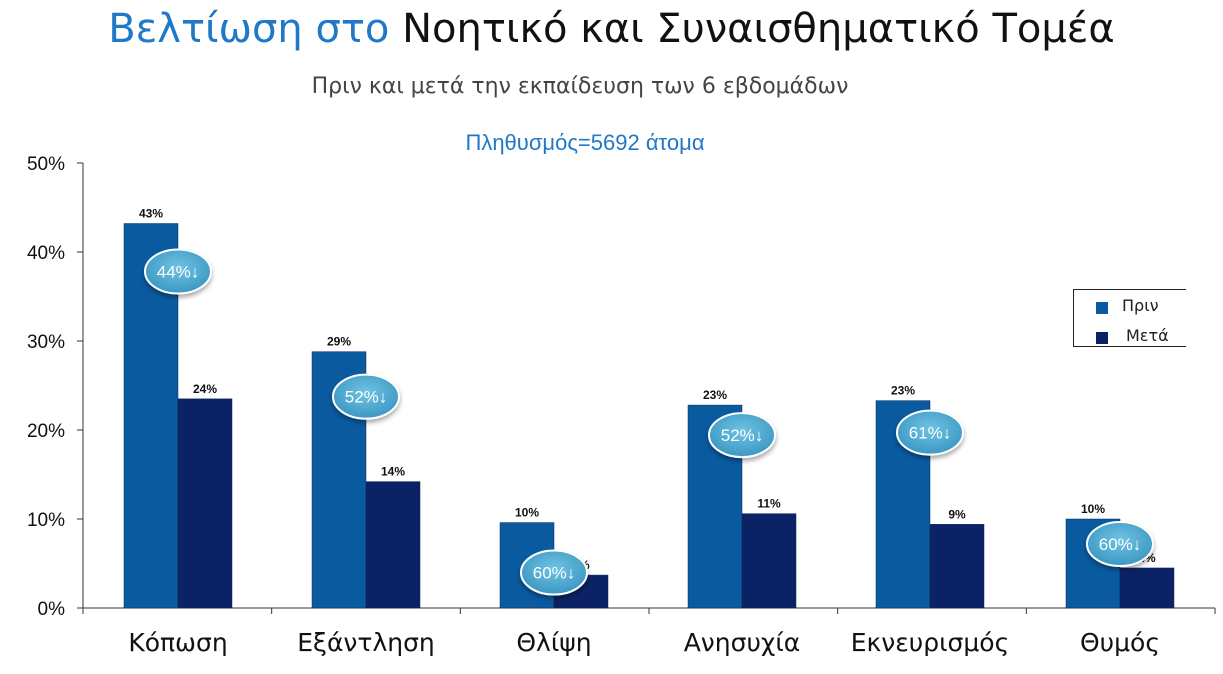 This screenshot has height=674, width=1223. I want to click on data-label: 29%, so click(339, 342).